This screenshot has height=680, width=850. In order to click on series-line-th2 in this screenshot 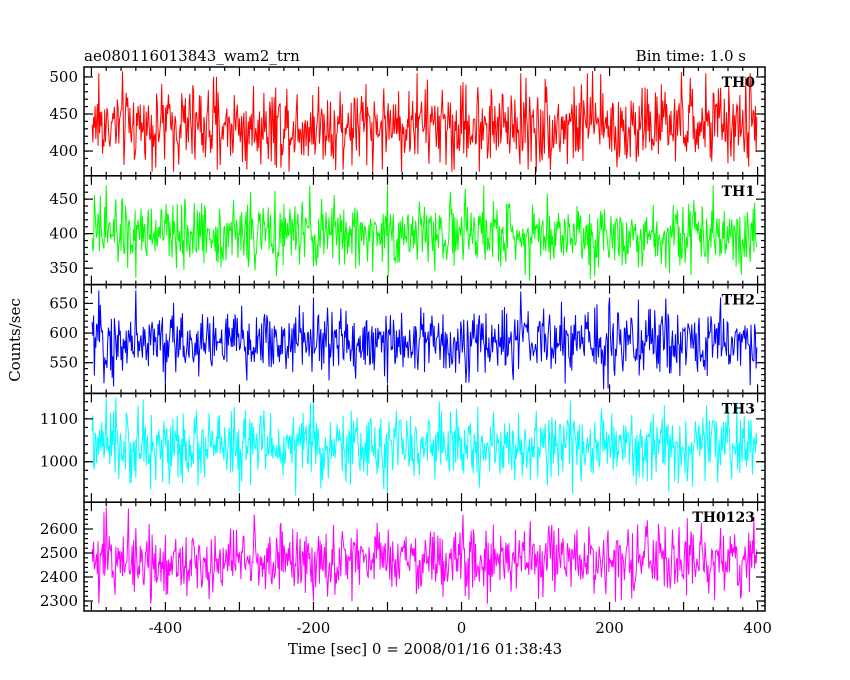, I will do `click(424, 340)`.